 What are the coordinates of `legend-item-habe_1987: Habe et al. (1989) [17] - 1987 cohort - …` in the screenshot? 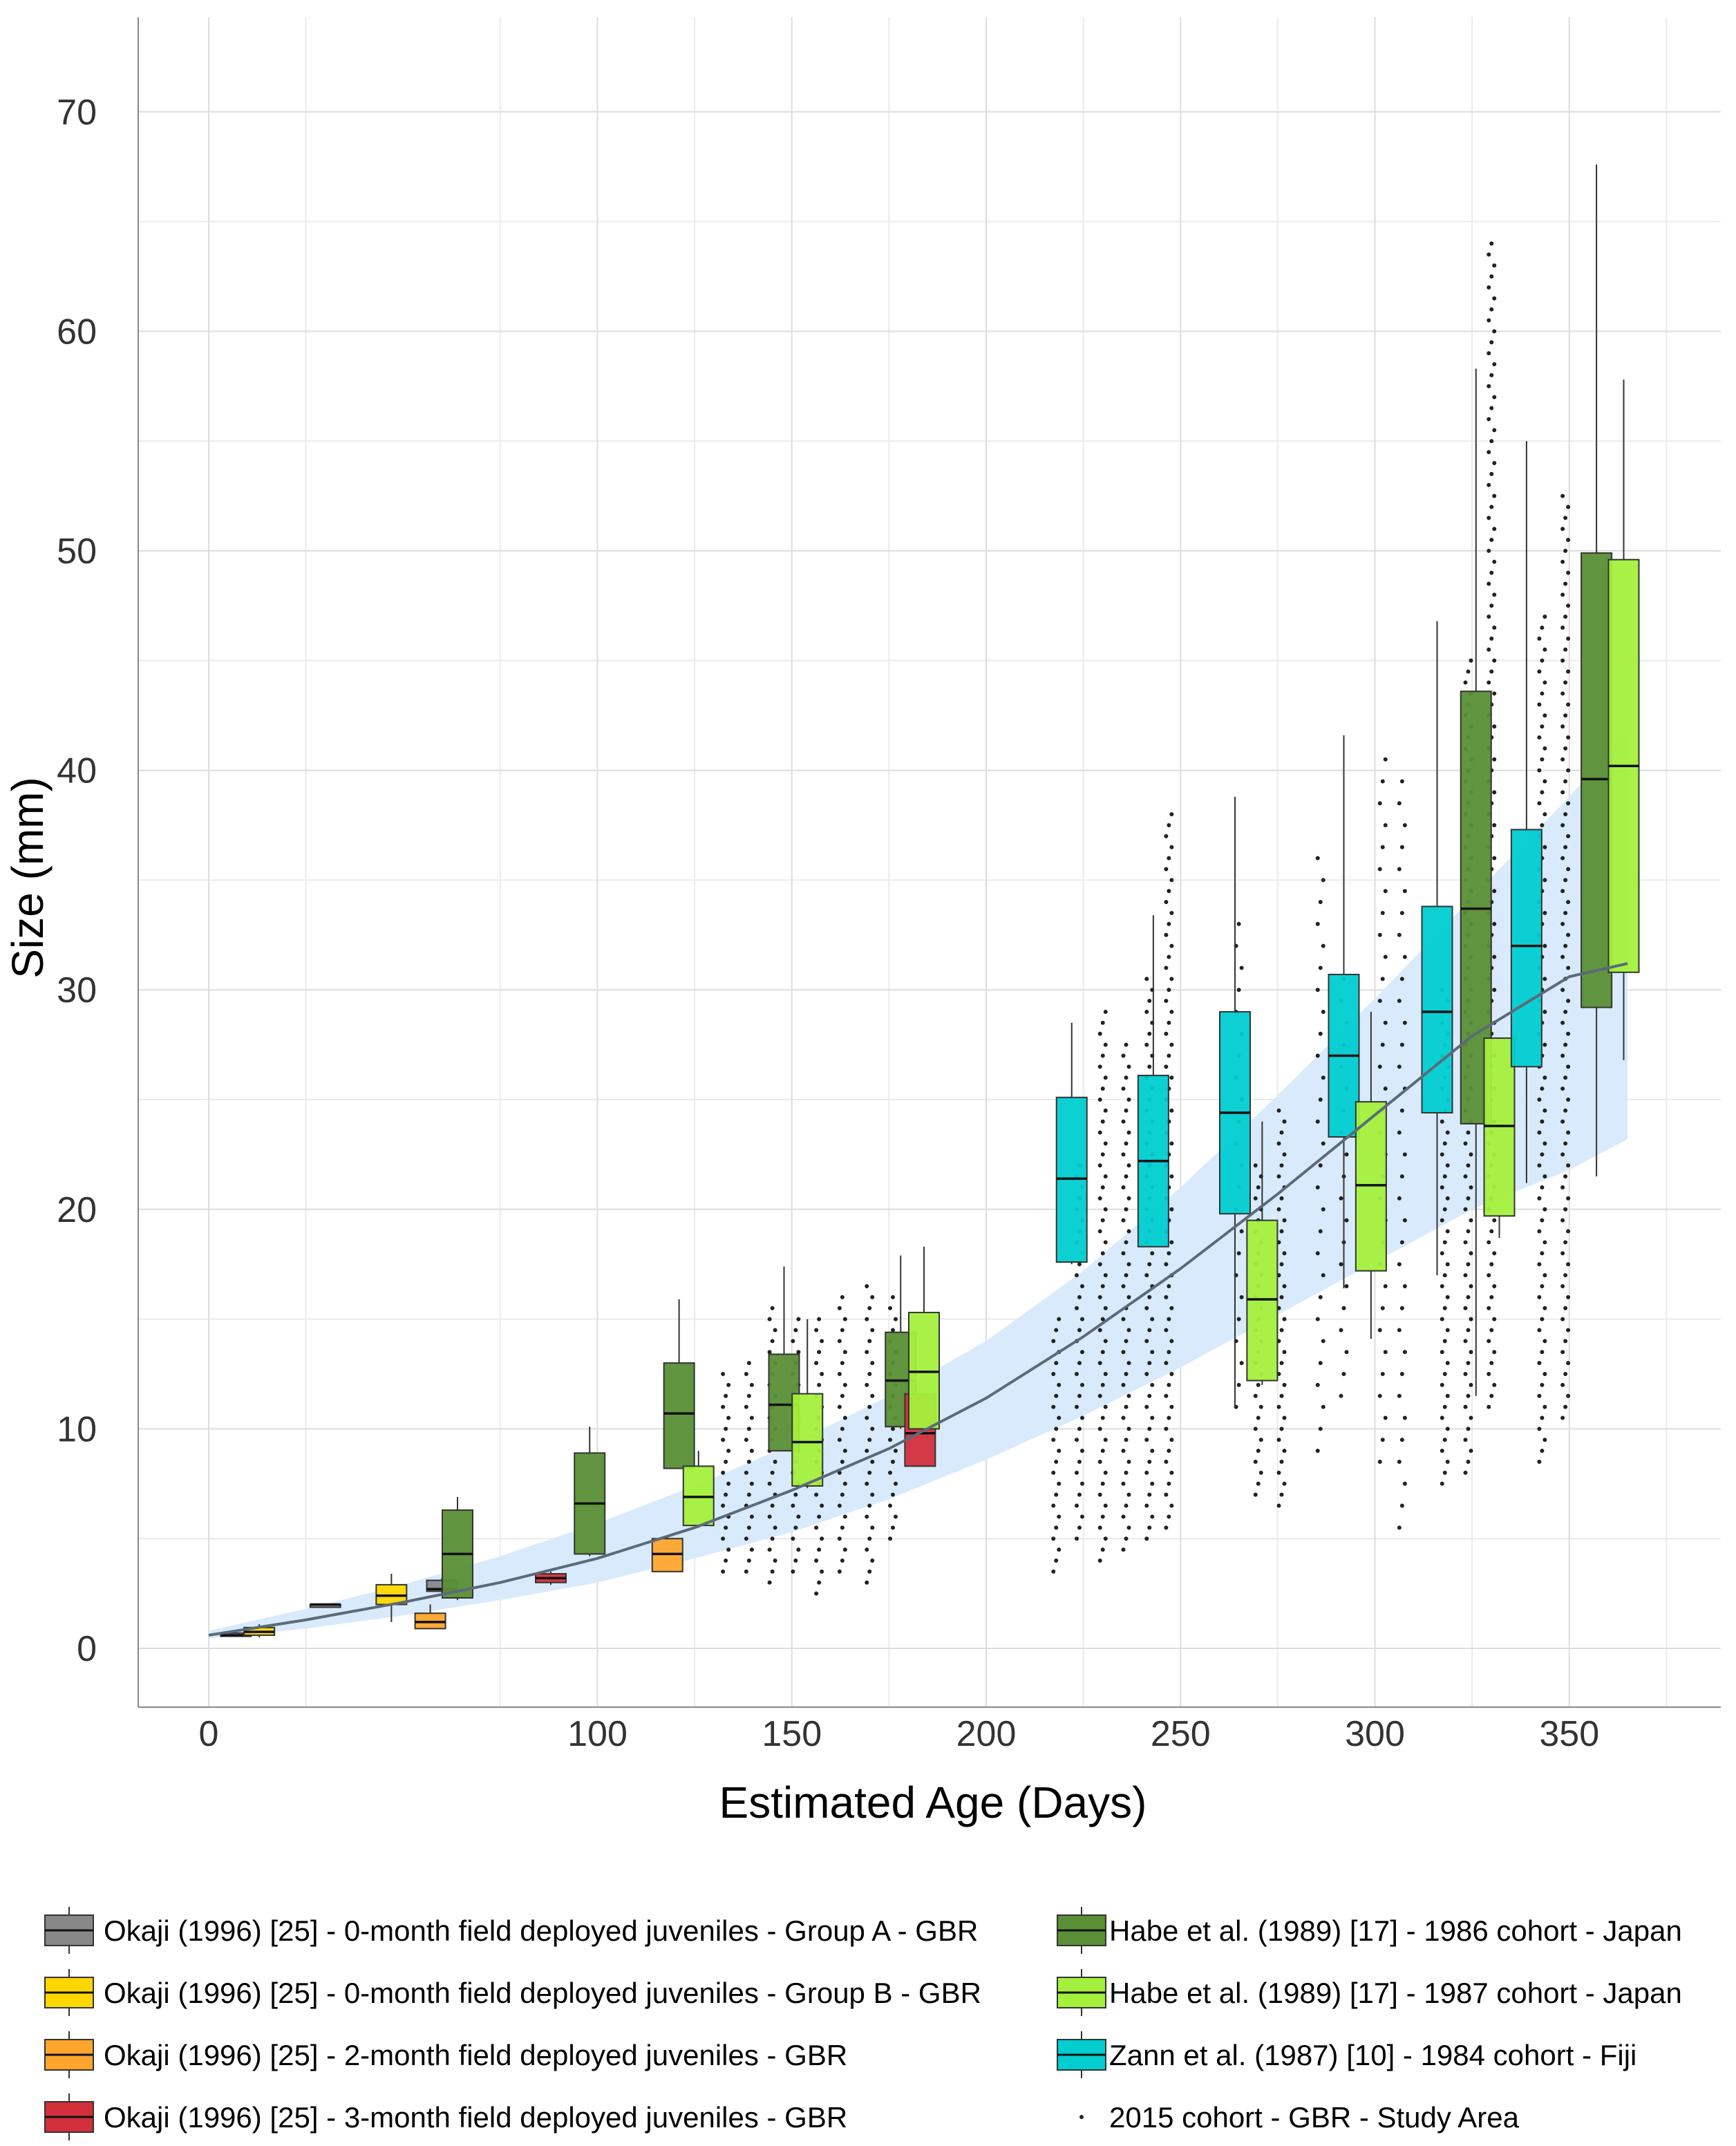 It's located at (1369, 1992).